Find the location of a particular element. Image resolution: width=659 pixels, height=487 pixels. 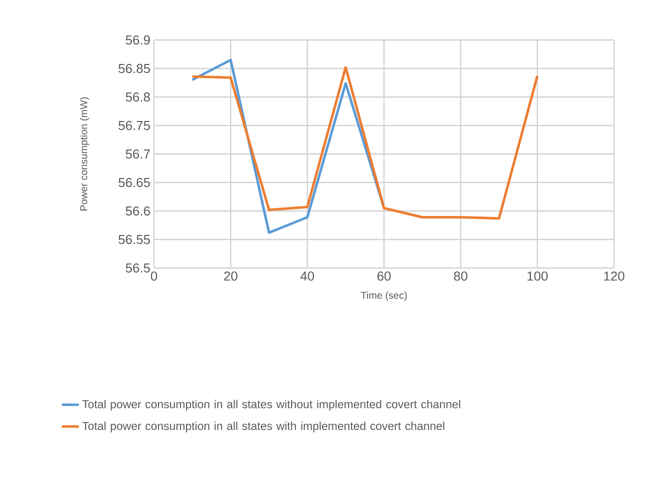

y-tick-label: 56.55 is located at coordinates (134, 239).